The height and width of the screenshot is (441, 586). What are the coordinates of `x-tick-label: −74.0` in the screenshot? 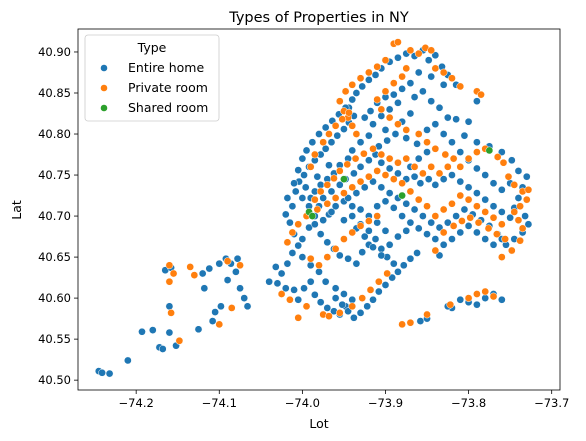 It's located at (302, 403).